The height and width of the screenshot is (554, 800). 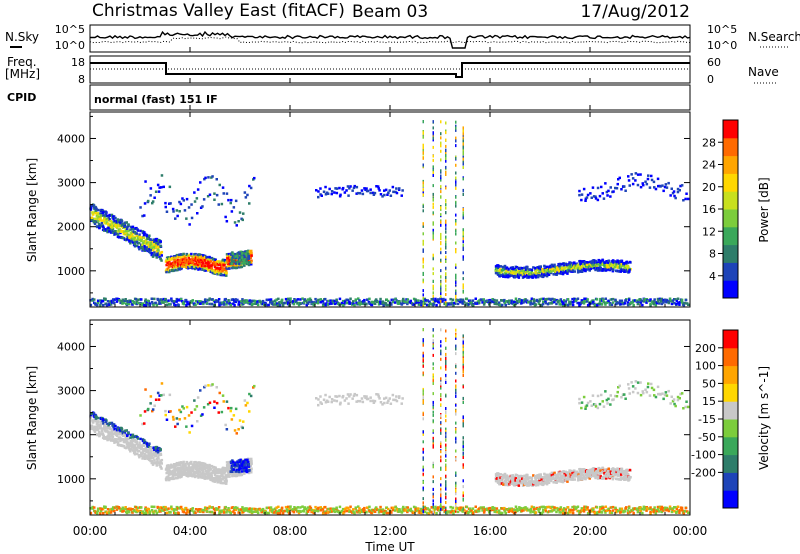 I want to click on power-ytick-label: 4000, so click(x=71, y=138).